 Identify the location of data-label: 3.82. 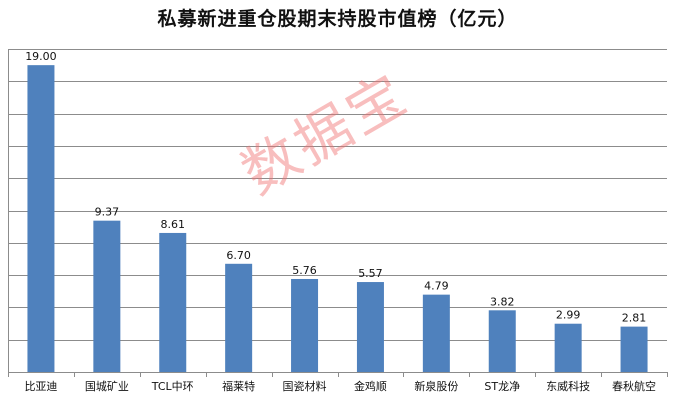
(502, 301).